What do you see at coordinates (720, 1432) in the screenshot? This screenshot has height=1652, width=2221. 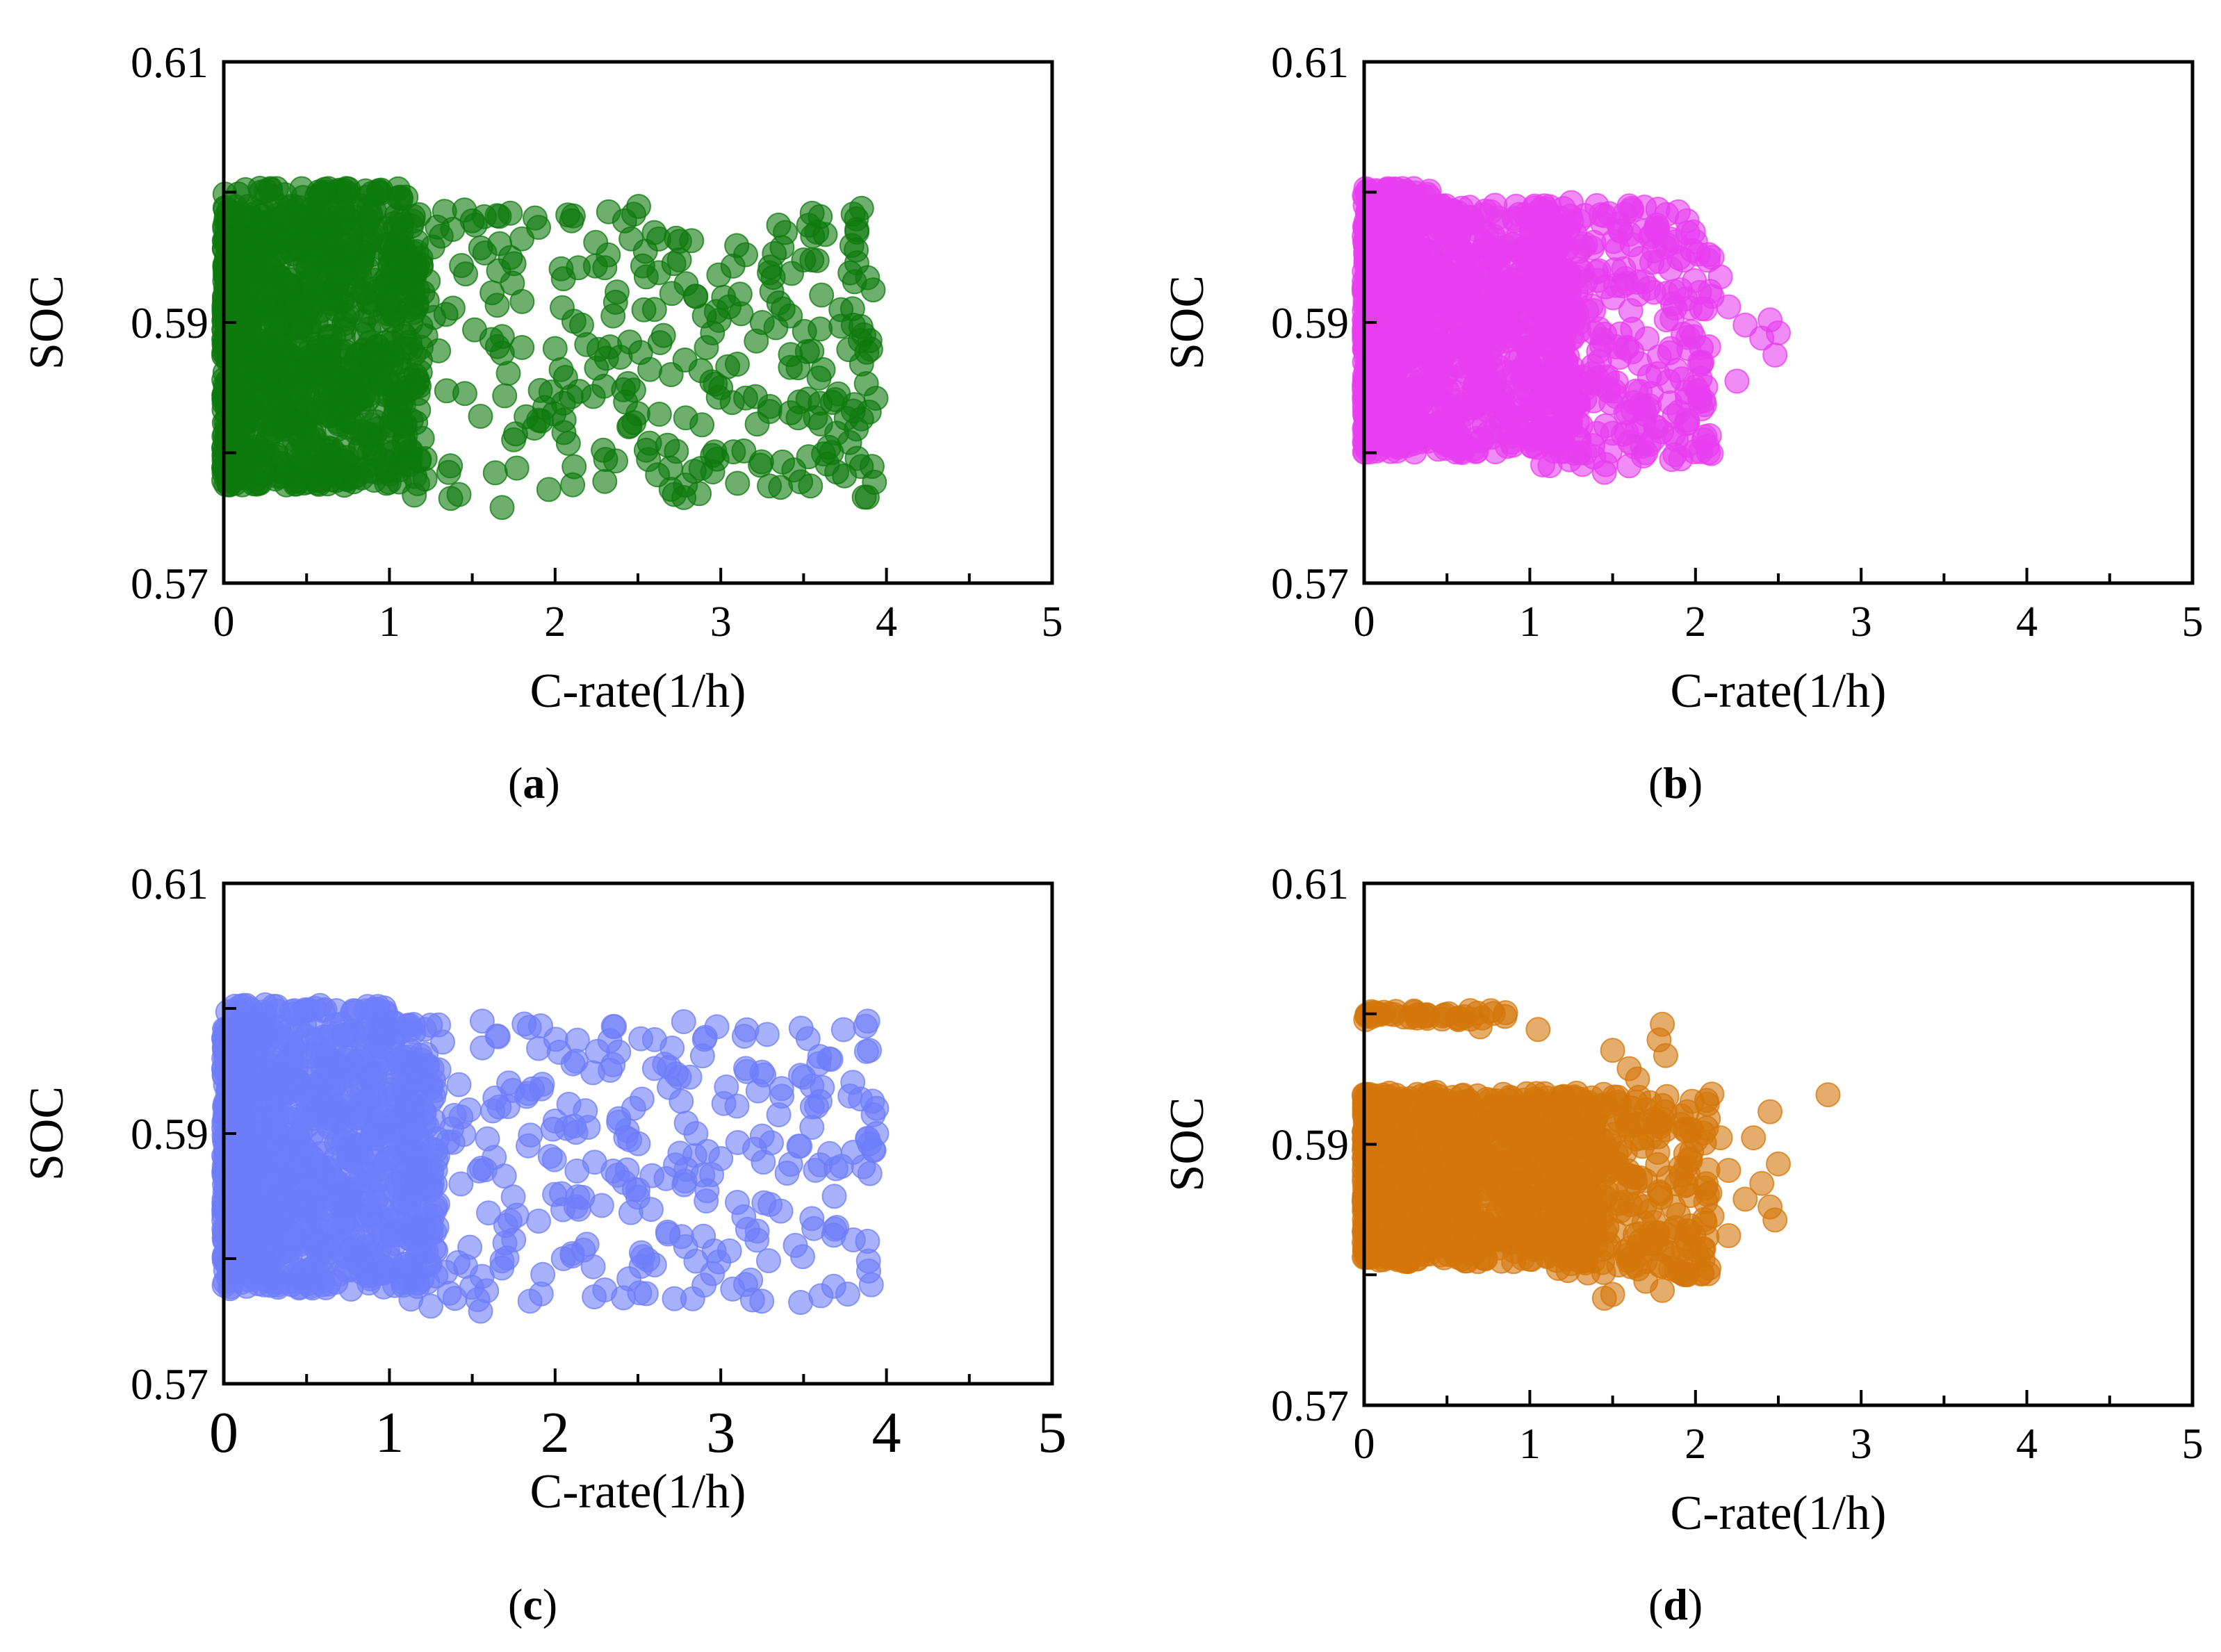 I see `x-tick-label: 3` at bounding box center [720, 1432].